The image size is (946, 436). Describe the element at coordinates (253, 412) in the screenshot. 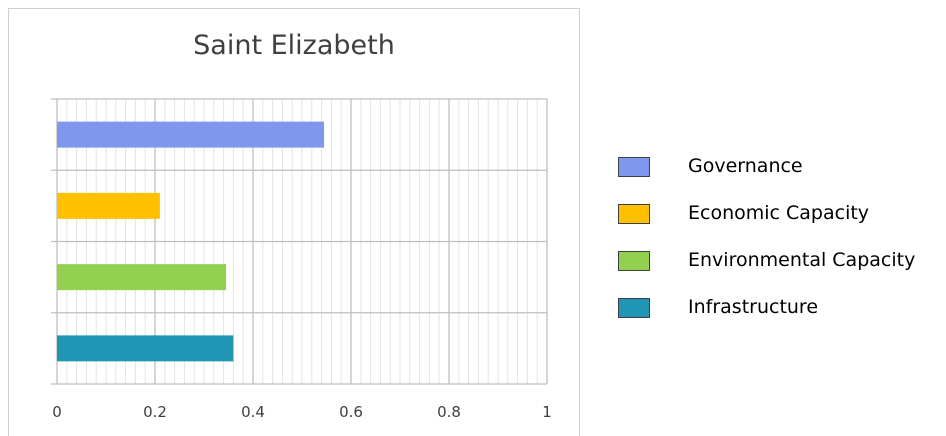

I see `x-tick-label: 0.4` at that location.